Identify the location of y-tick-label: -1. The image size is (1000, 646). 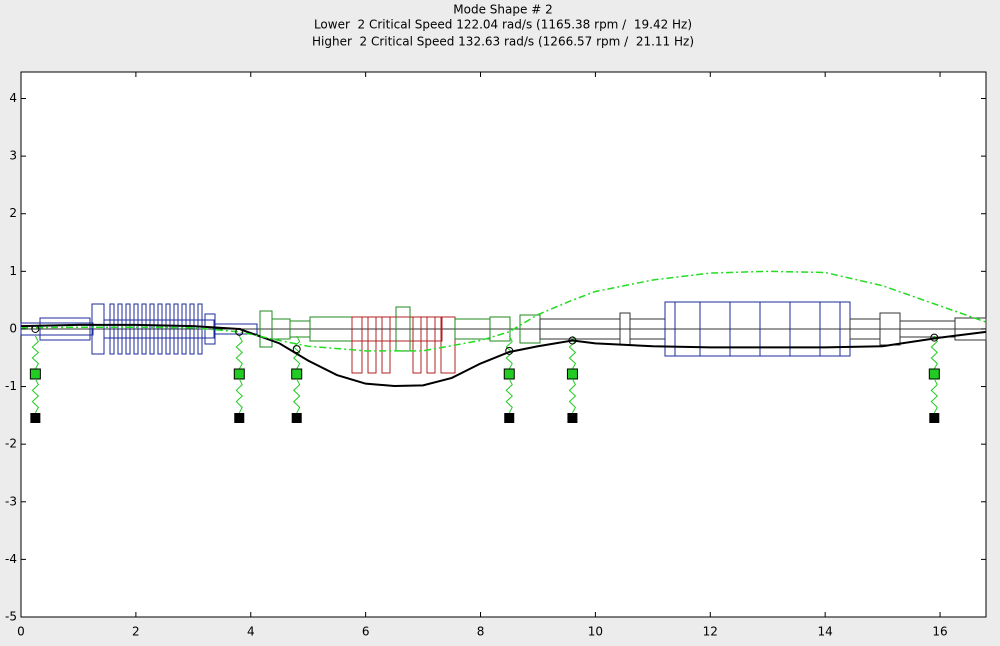
(11, 386).